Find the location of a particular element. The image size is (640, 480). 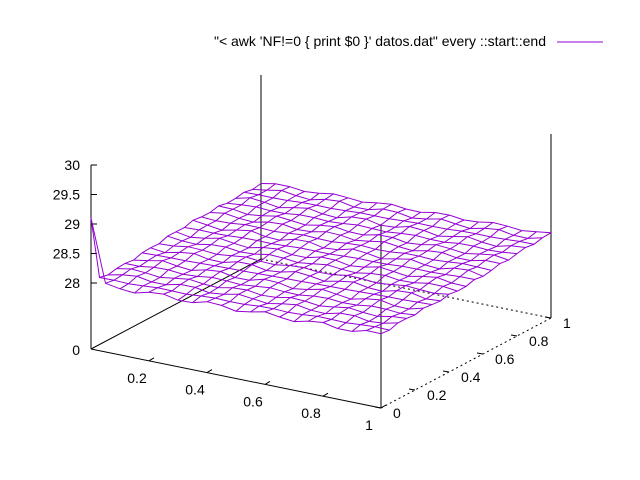

x-tick-label: 1 is located at coordinates (369, 425).